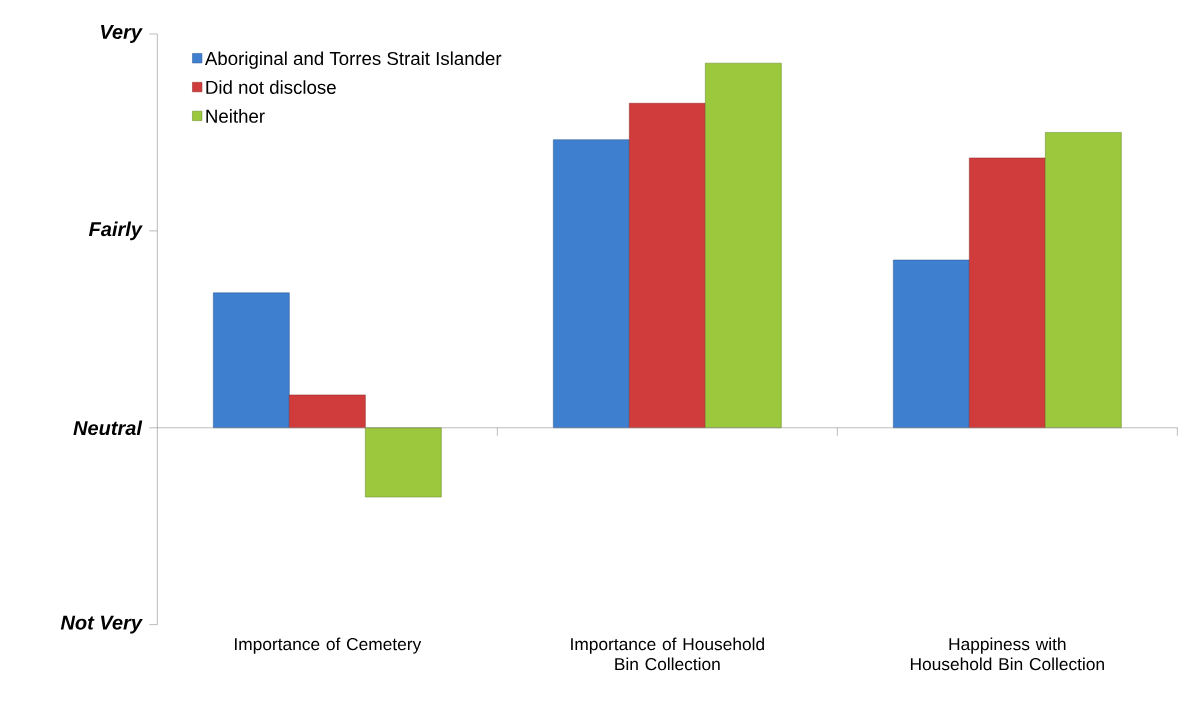 The height and width of the screenshot is (706, 1189). What do you see at coordinates (1007, 654) in the screenshot?
I see `x-tick-label: Happiness with Household Bin Collection` at bounding box center [1007, 654].